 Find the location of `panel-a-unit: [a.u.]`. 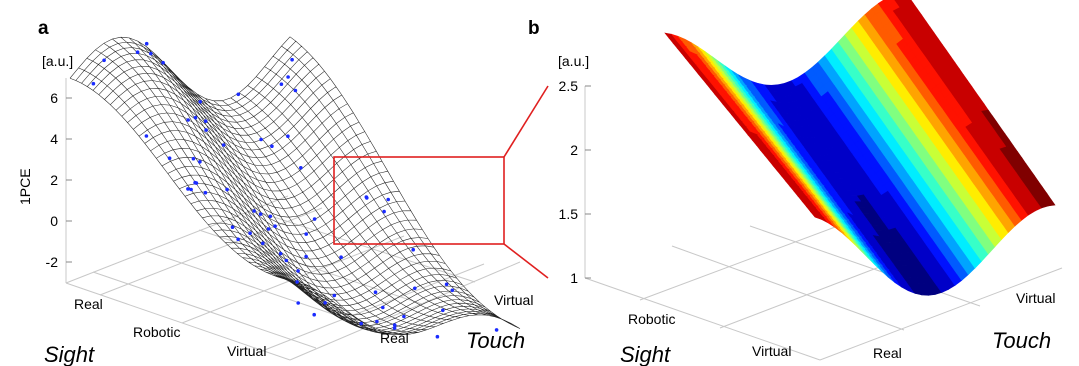

panel-a-unit: [a.u.] is located at coordinates (57, 61).